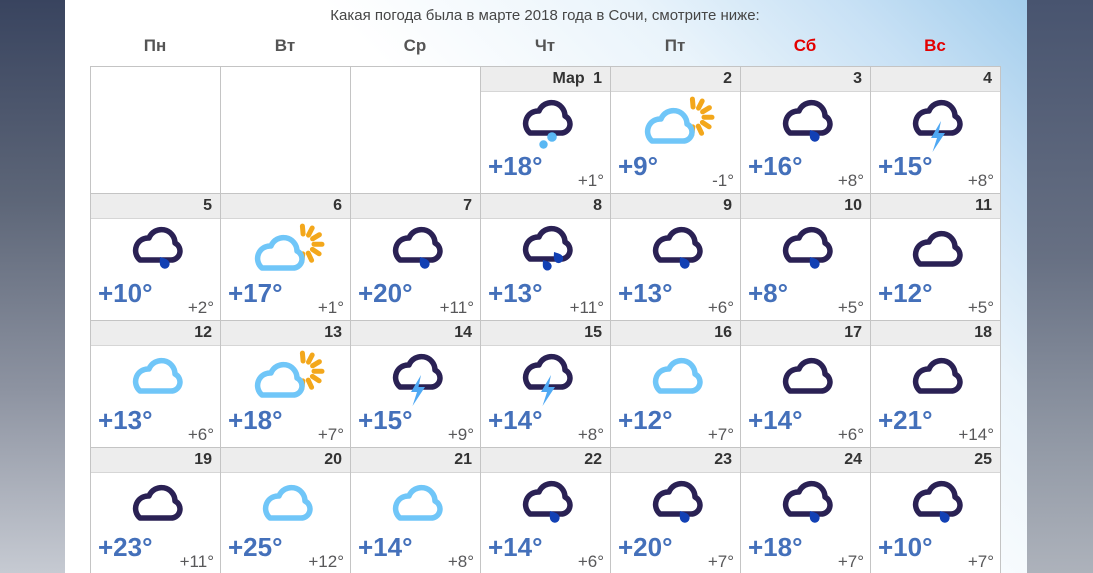 The height and width of the screenshot is (573, 1093). Describe the element at coordinates (545, 45) in the screenshot. I see `weekday-header-3: Чт` at that location.